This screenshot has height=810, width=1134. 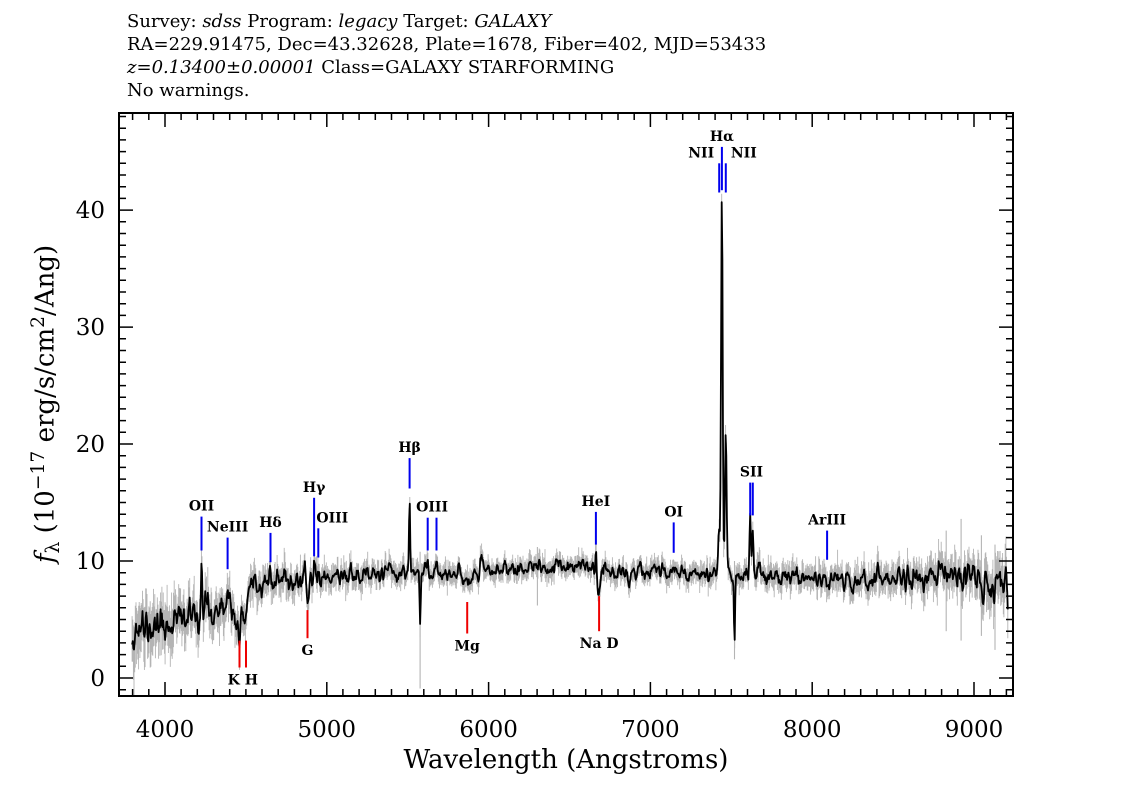 I want to click on line-annotation-label: K H, so click(x=243, y=681).